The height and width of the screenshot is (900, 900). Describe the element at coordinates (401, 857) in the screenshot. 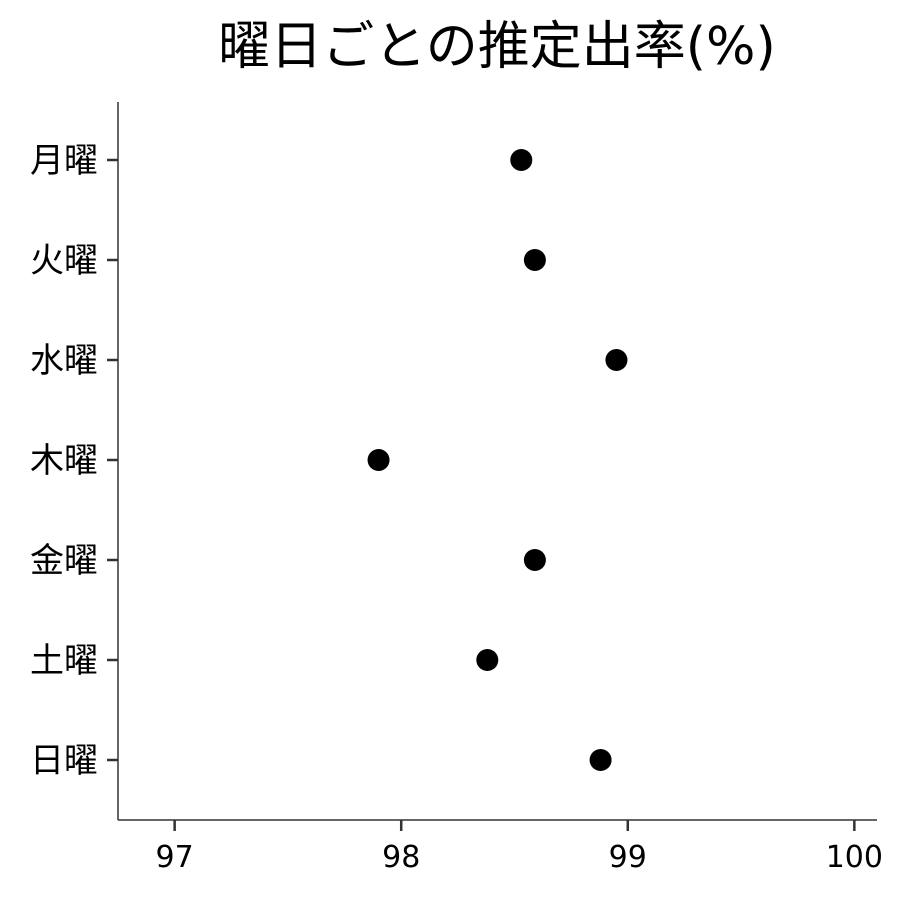

I see `x-tick-label-1: 98` at that location.